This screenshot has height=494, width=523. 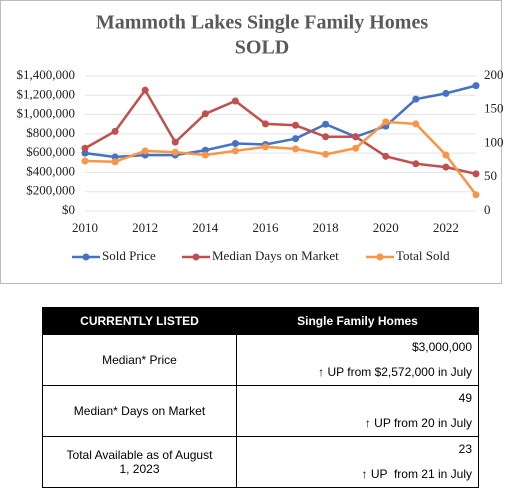 What do you see at coordinates (418, 423) in the screenshot?
I see `change: ↑ UP from 20 in July` at bounding box center [418, 423].